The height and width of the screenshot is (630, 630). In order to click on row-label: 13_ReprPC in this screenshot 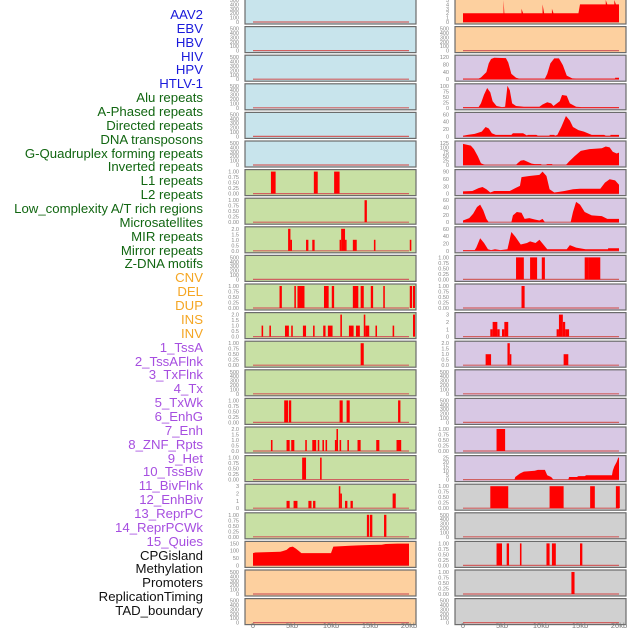, I will do `click(168, 513)`.